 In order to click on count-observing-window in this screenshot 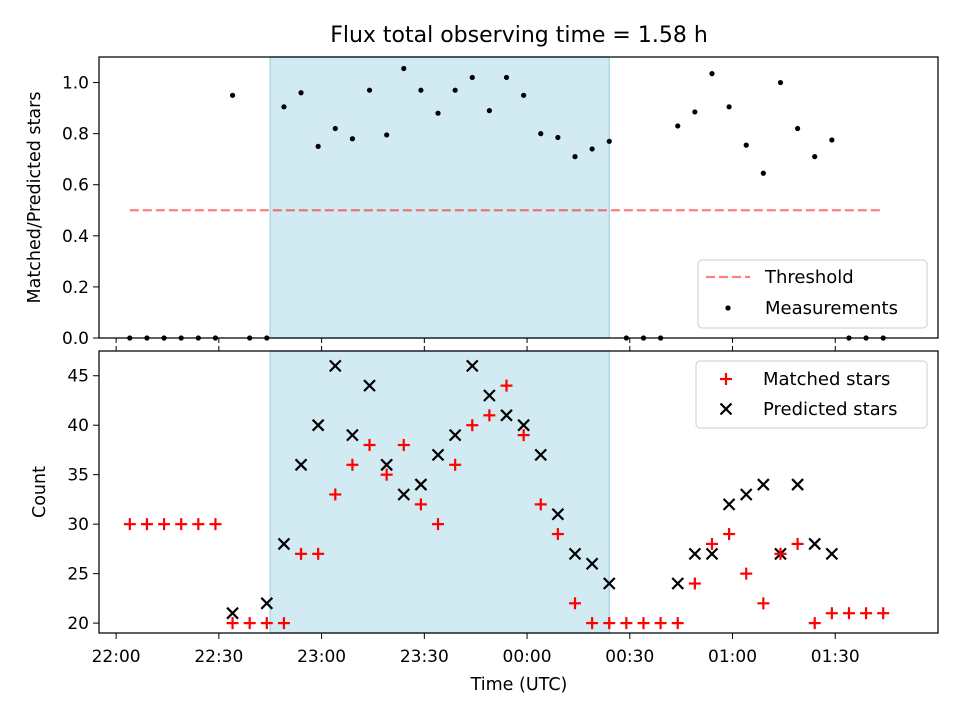, I will do `click(439, 492)`.